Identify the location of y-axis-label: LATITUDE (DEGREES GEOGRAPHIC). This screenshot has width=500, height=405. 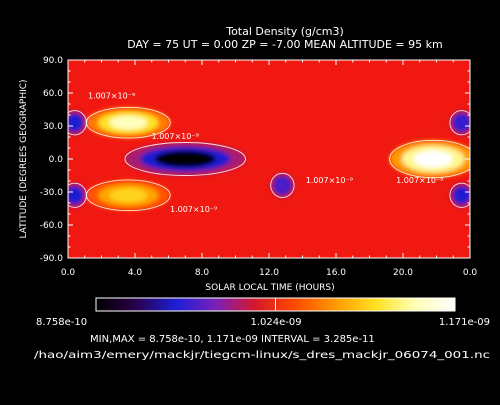
(24, 158).